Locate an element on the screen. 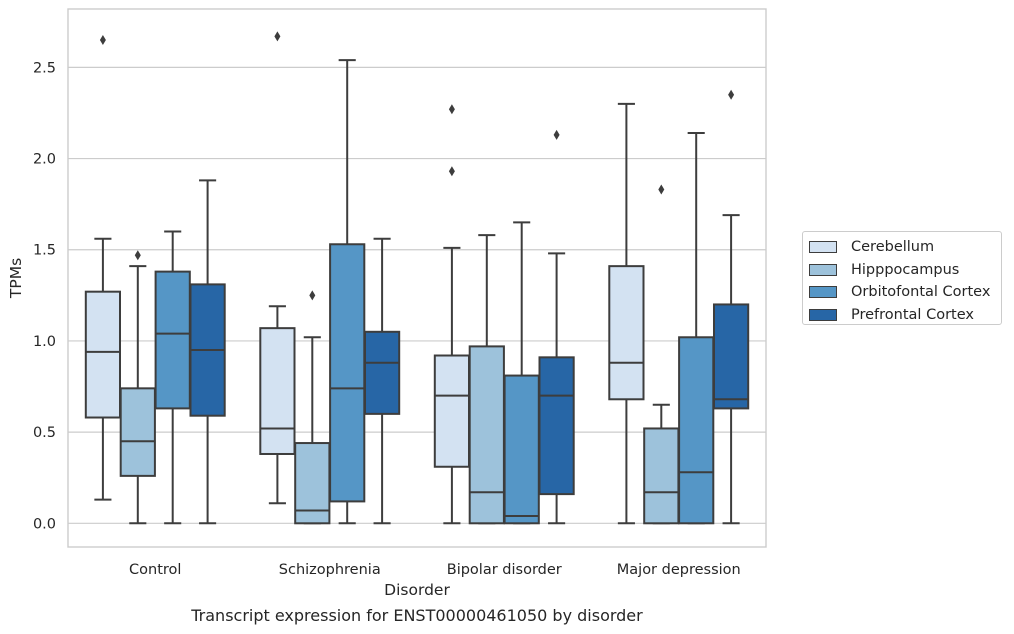 The width and height of the screenshot is (1014, 634). legend-item-cerebellum: Cerebellum is located at coordinates (905, 247).